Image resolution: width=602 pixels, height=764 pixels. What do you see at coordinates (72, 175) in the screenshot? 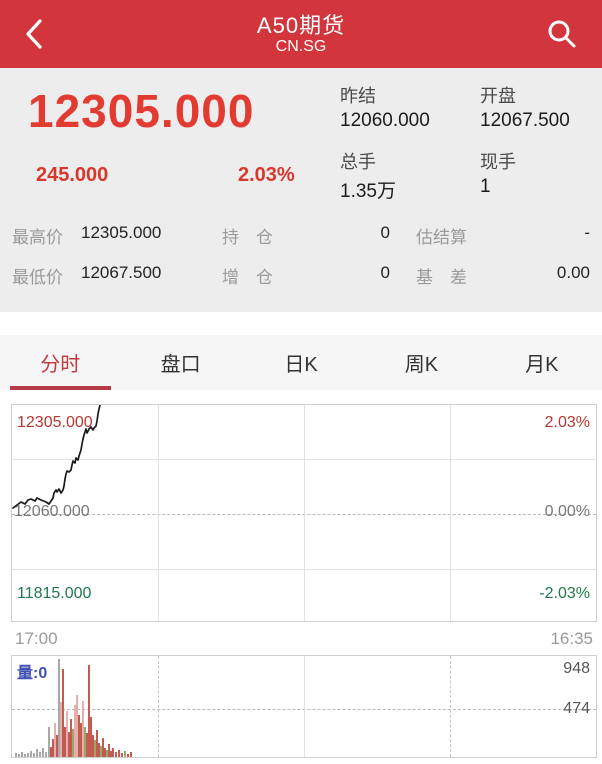
I see `price-change: 245.000` at bounding box center [72, 175].